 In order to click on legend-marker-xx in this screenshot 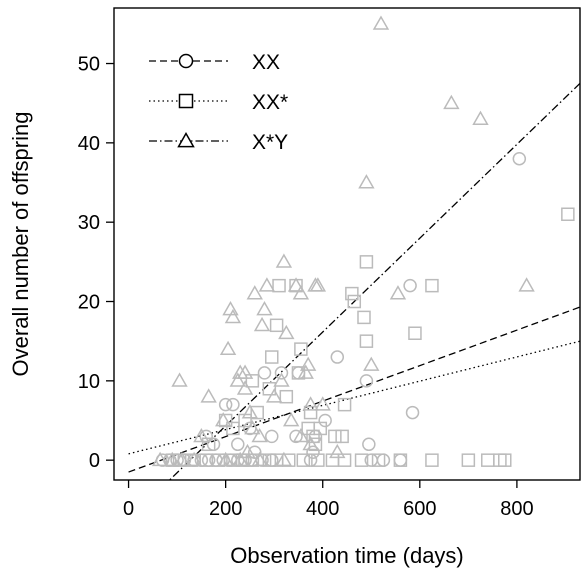, I will do `click(186, 61)`.